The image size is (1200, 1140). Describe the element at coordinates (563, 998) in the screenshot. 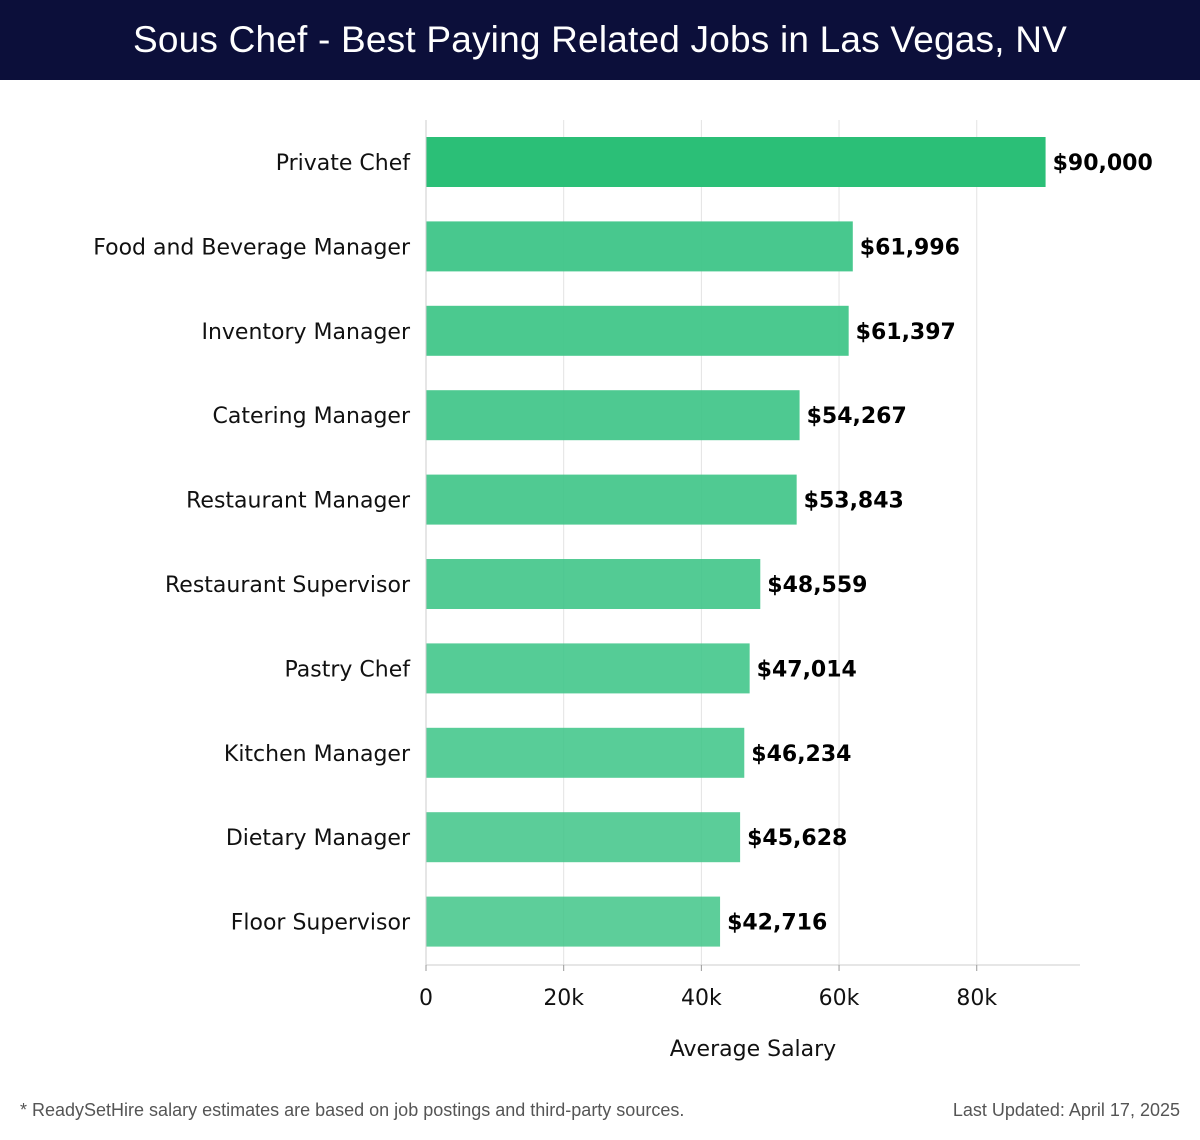

I see `x-tick-label: 20k` at that location.